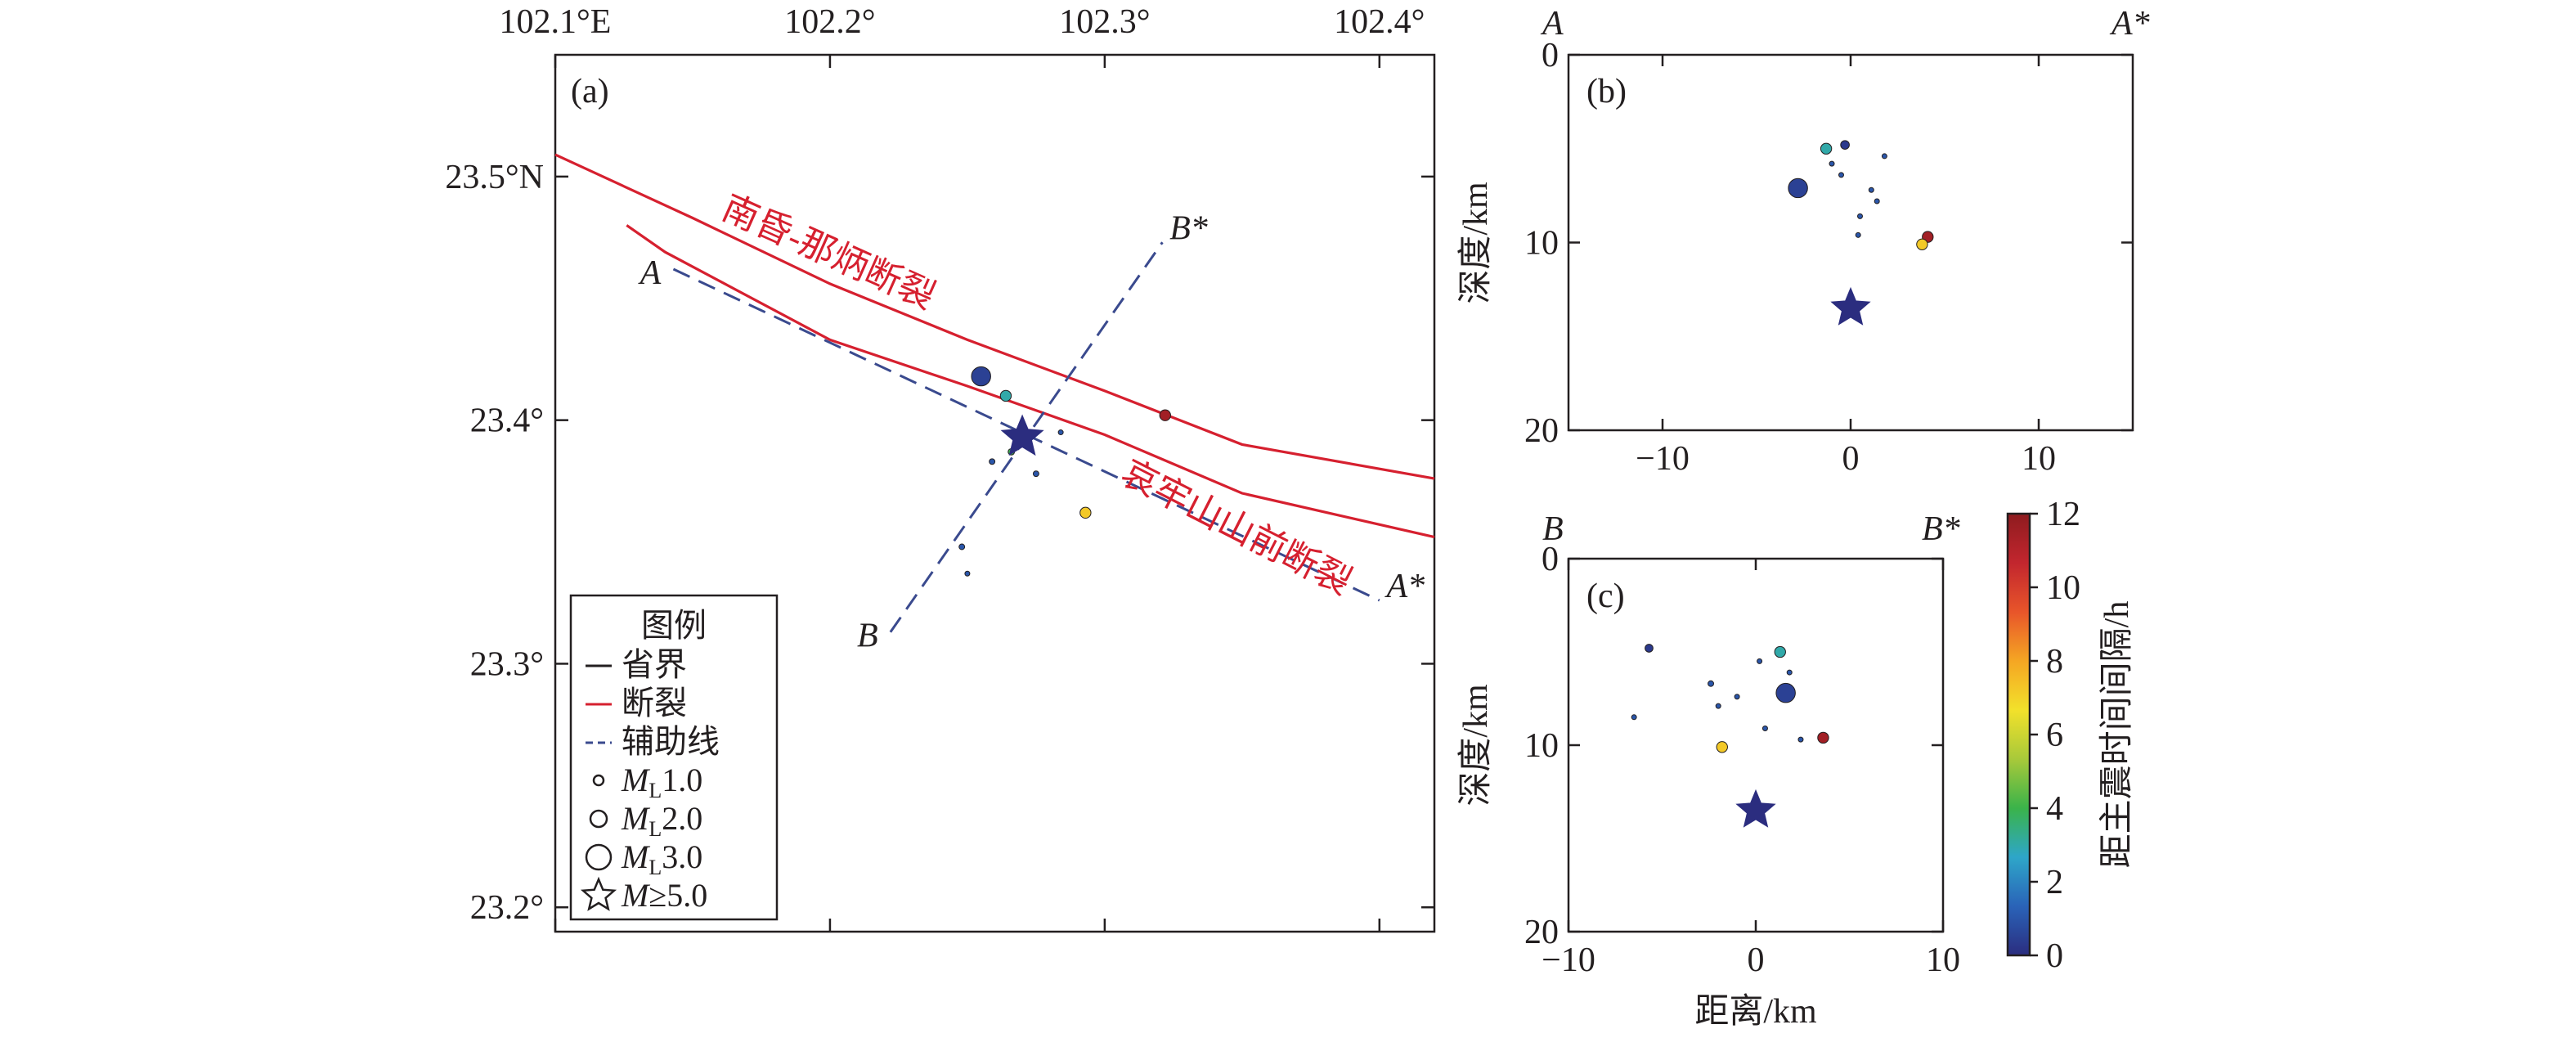 Image resolution: width=2576 pixels, height=1038 pixels. I want to click on panel-c-mainshock, so click(1756, 808).